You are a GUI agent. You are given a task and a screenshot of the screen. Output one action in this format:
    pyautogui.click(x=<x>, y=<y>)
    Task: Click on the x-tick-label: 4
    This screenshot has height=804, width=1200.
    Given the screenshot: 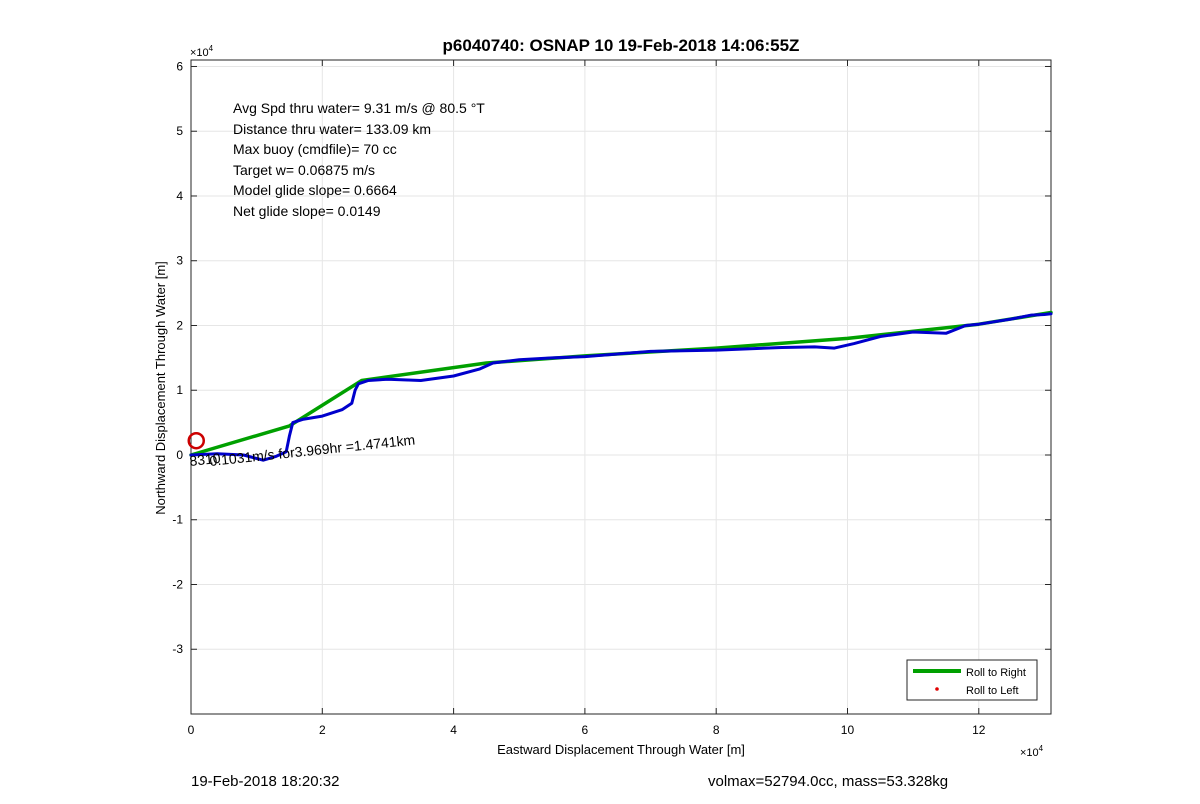 What is the action you would take?
    pyautogui.click(x=453, y=730)
    